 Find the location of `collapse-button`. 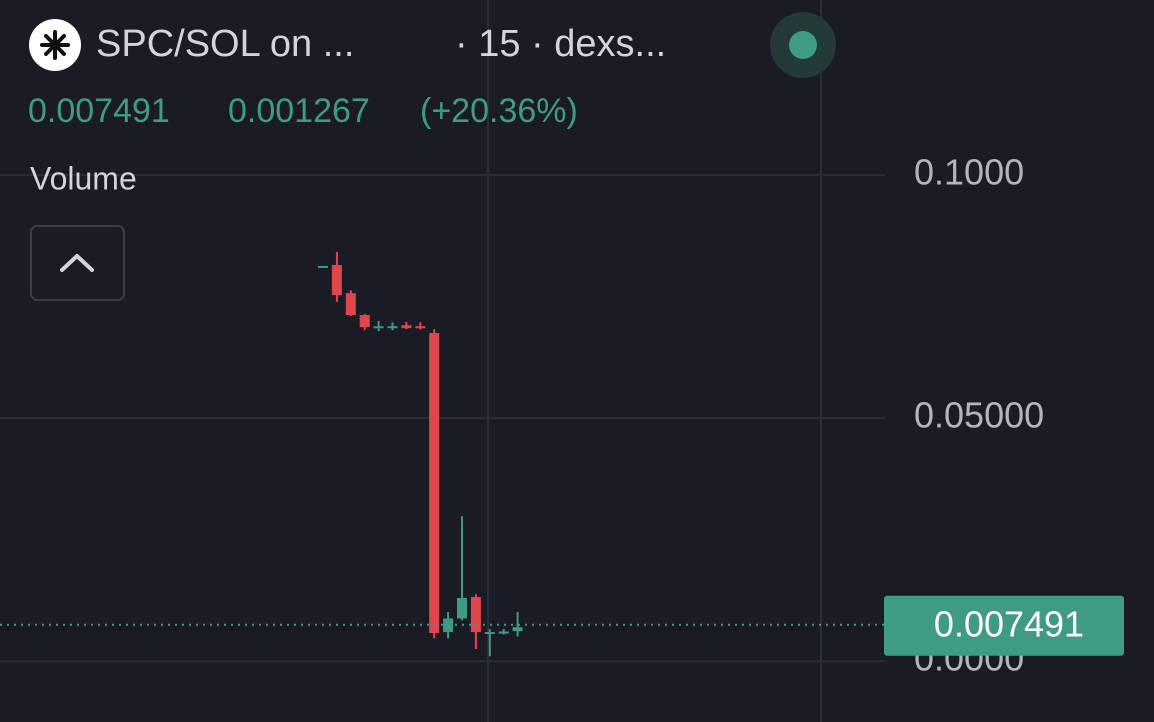

collapse-button is located at coordinates (77, 263).